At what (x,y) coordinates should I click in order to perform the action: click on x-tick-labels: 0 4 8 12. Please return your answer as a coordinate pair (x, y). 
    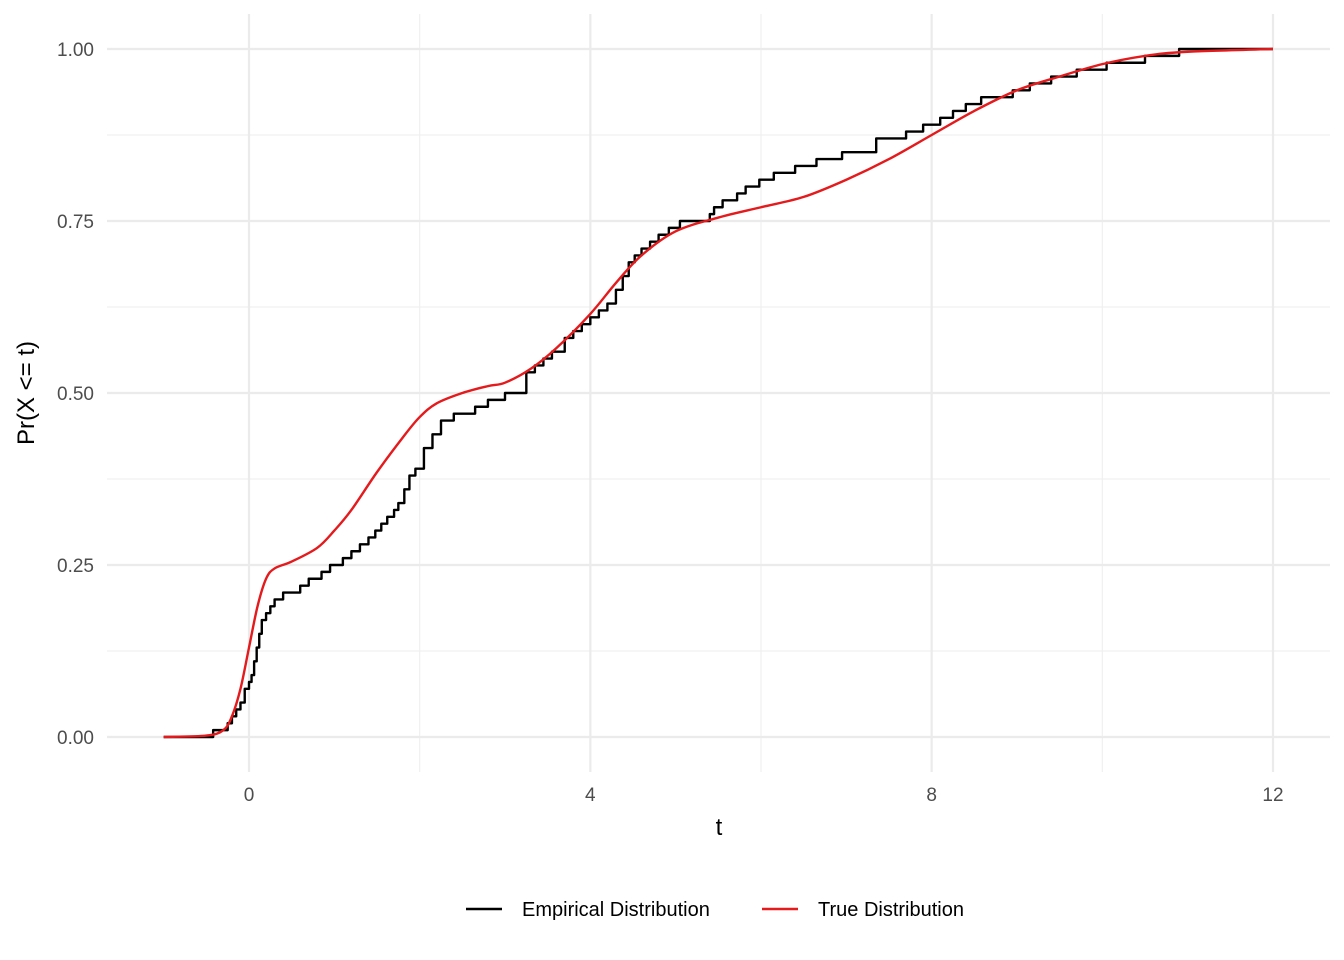
    Looking at the image, I should click on (764, 795).